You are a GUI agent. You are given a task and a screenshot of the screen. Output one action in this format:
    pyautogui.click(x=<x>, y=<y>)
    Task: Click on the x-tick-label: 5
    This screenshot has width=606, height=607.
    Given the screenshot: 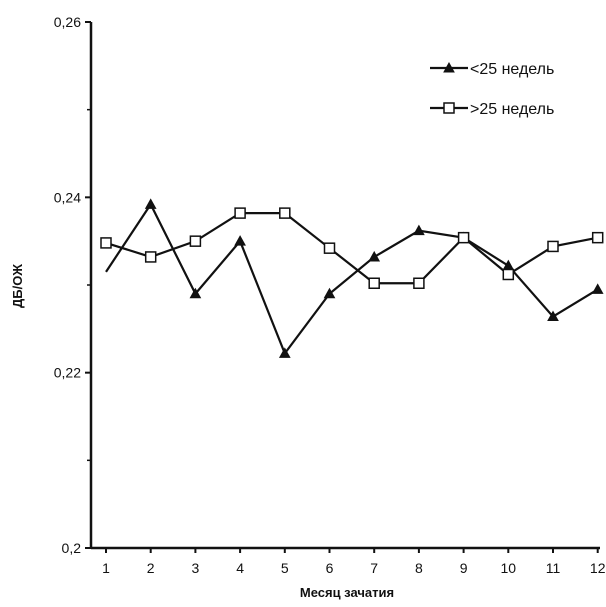 What is the action you would take?
    pyautogui.click(x=285, y=568)
    